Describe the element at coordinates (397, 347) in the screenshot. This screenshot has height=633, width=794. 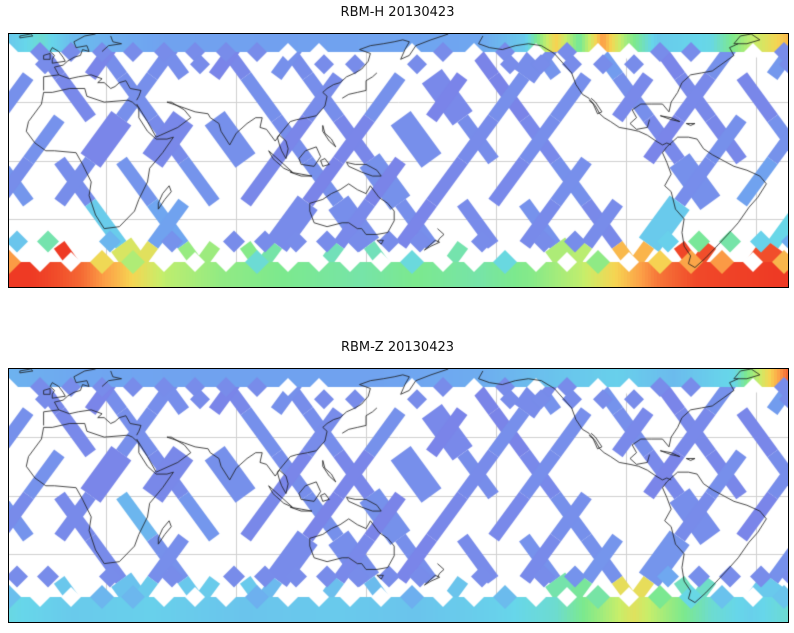
I see `panel-title-rbm-z: RBM-Z 20130423` at that location.